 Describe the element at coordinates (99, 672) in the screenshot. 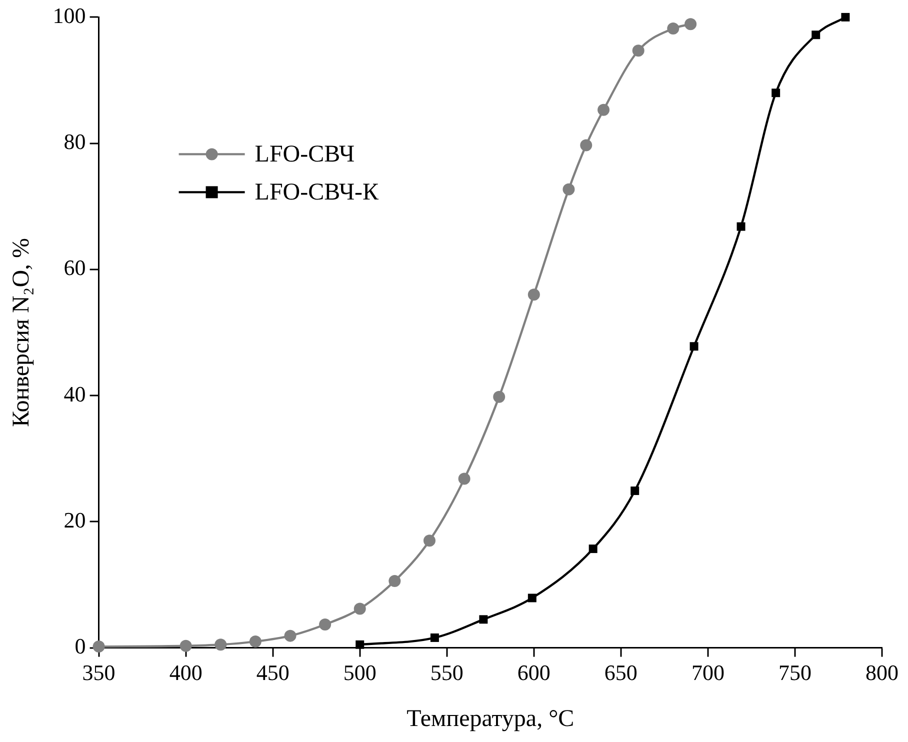

I see `x-tick-label: 350` at that location.